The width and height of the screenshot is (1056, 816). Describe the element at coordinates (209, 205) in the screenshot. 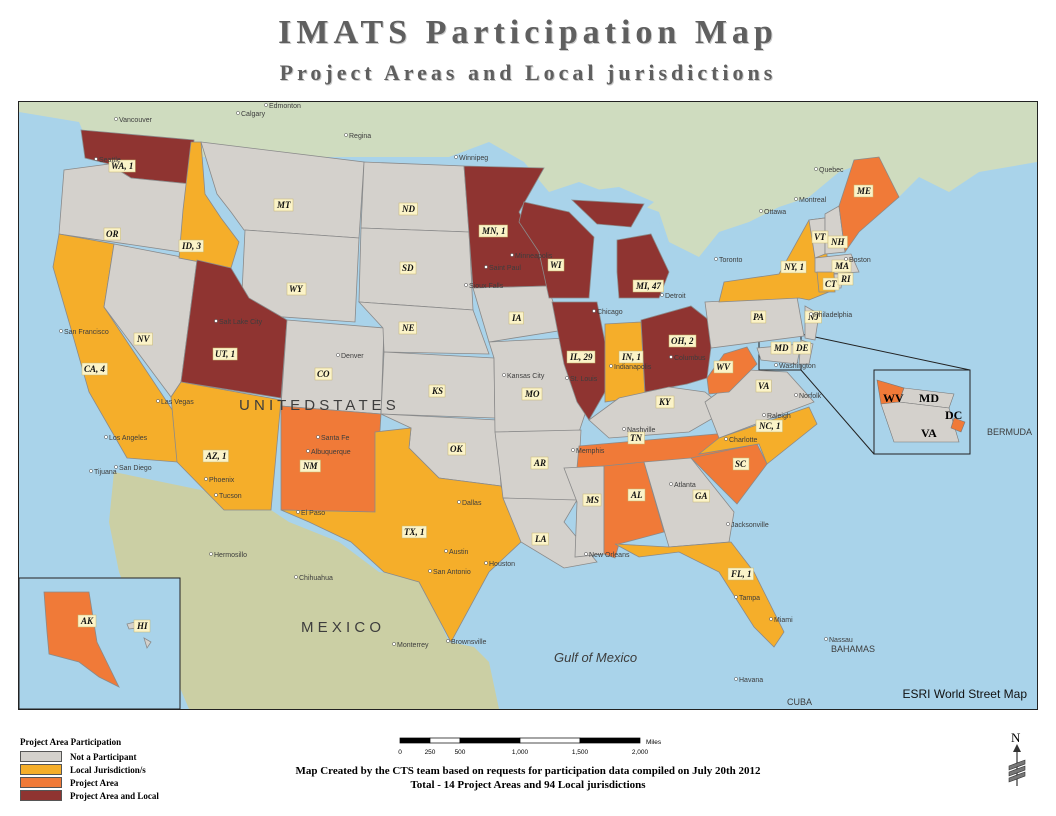

I see `state-id` at that location.